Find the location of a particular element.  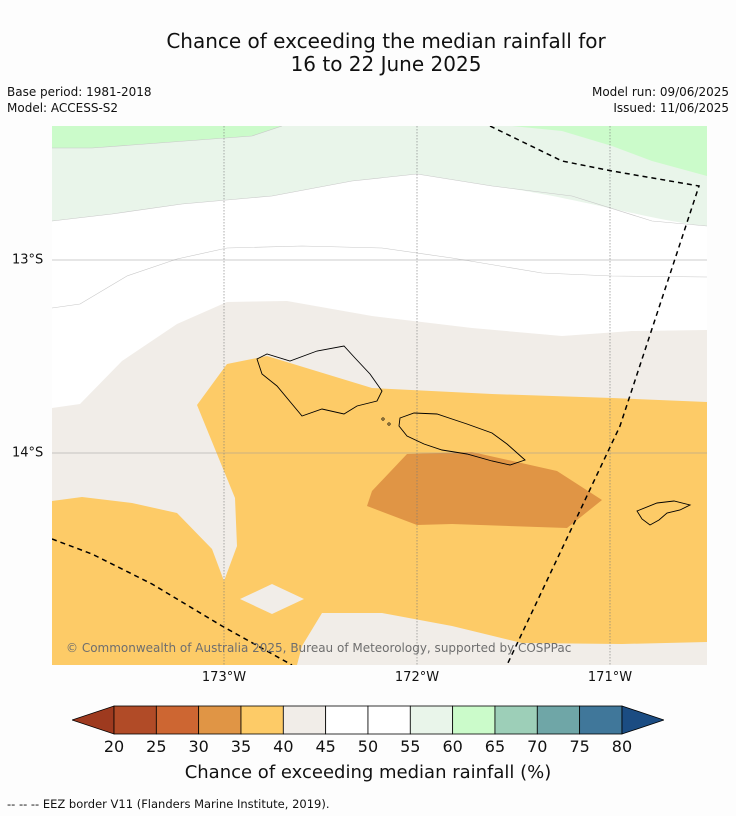

colorbar is located at coordinates (368, 720).